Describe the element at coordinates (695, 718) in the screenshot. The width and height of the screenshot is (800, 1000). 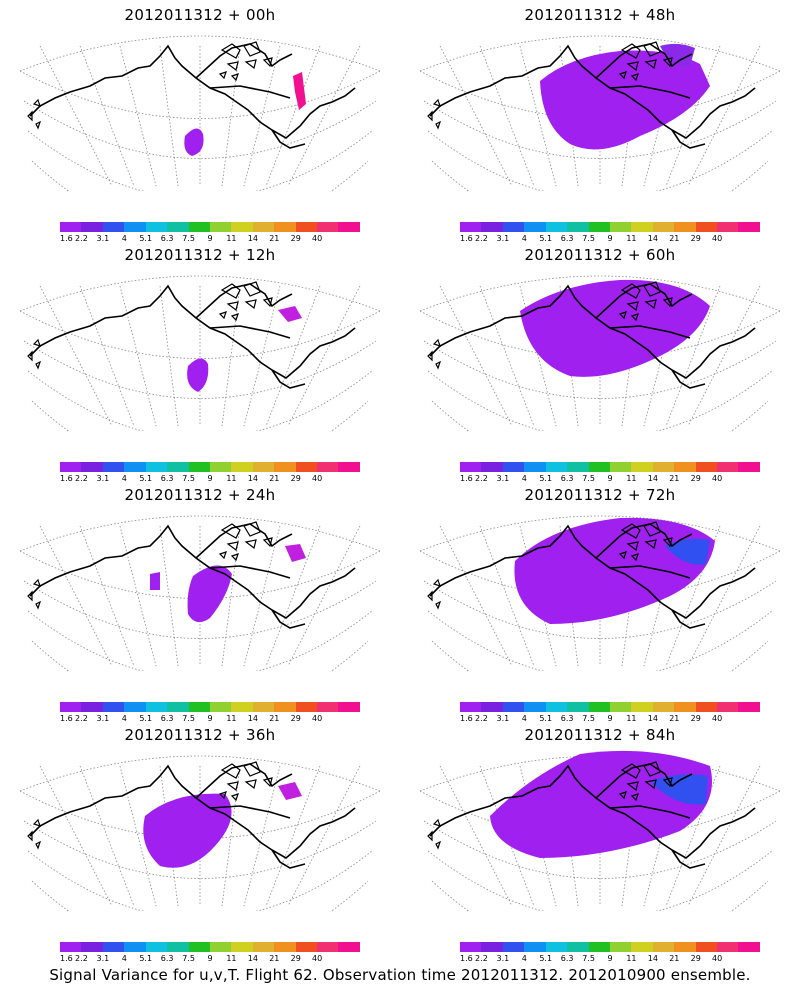
I see `colorbar-label: 29` at that location.